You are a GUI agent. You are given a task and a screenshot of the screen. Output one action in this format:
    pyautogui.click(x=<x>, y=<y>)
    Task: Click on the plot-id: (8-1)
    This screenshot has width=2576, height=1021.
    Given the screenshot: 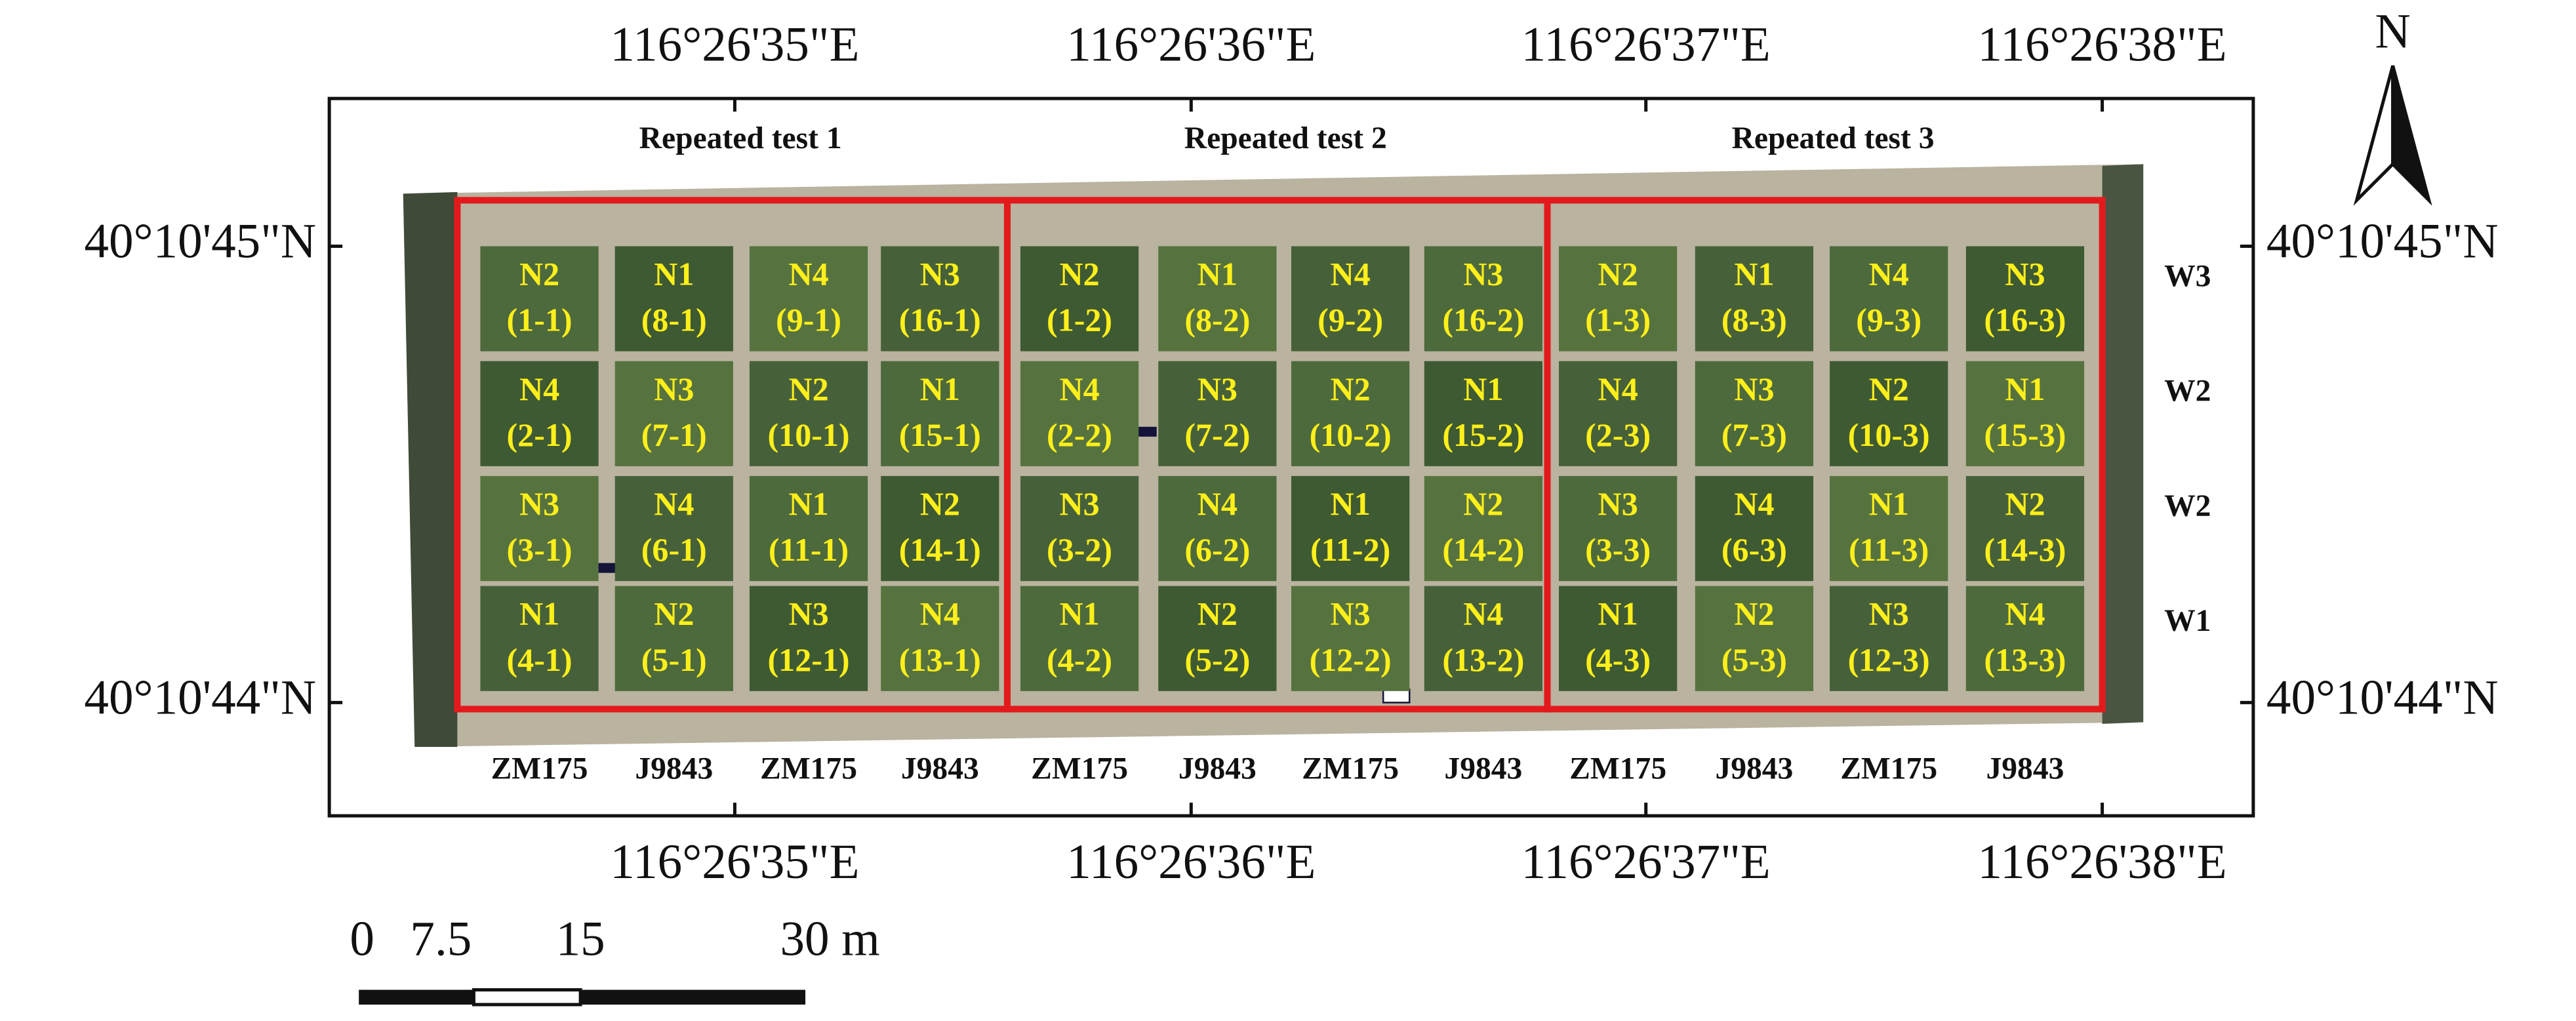 What is the action you would take?
    pyautogui.click(x=674, y=320)
    